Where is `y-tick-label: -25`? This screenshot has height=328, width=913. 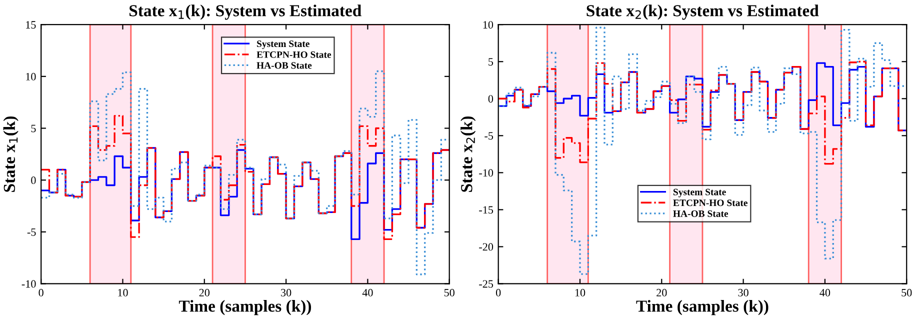 y-tick-label: -25 is located at coordinates (486, 284).